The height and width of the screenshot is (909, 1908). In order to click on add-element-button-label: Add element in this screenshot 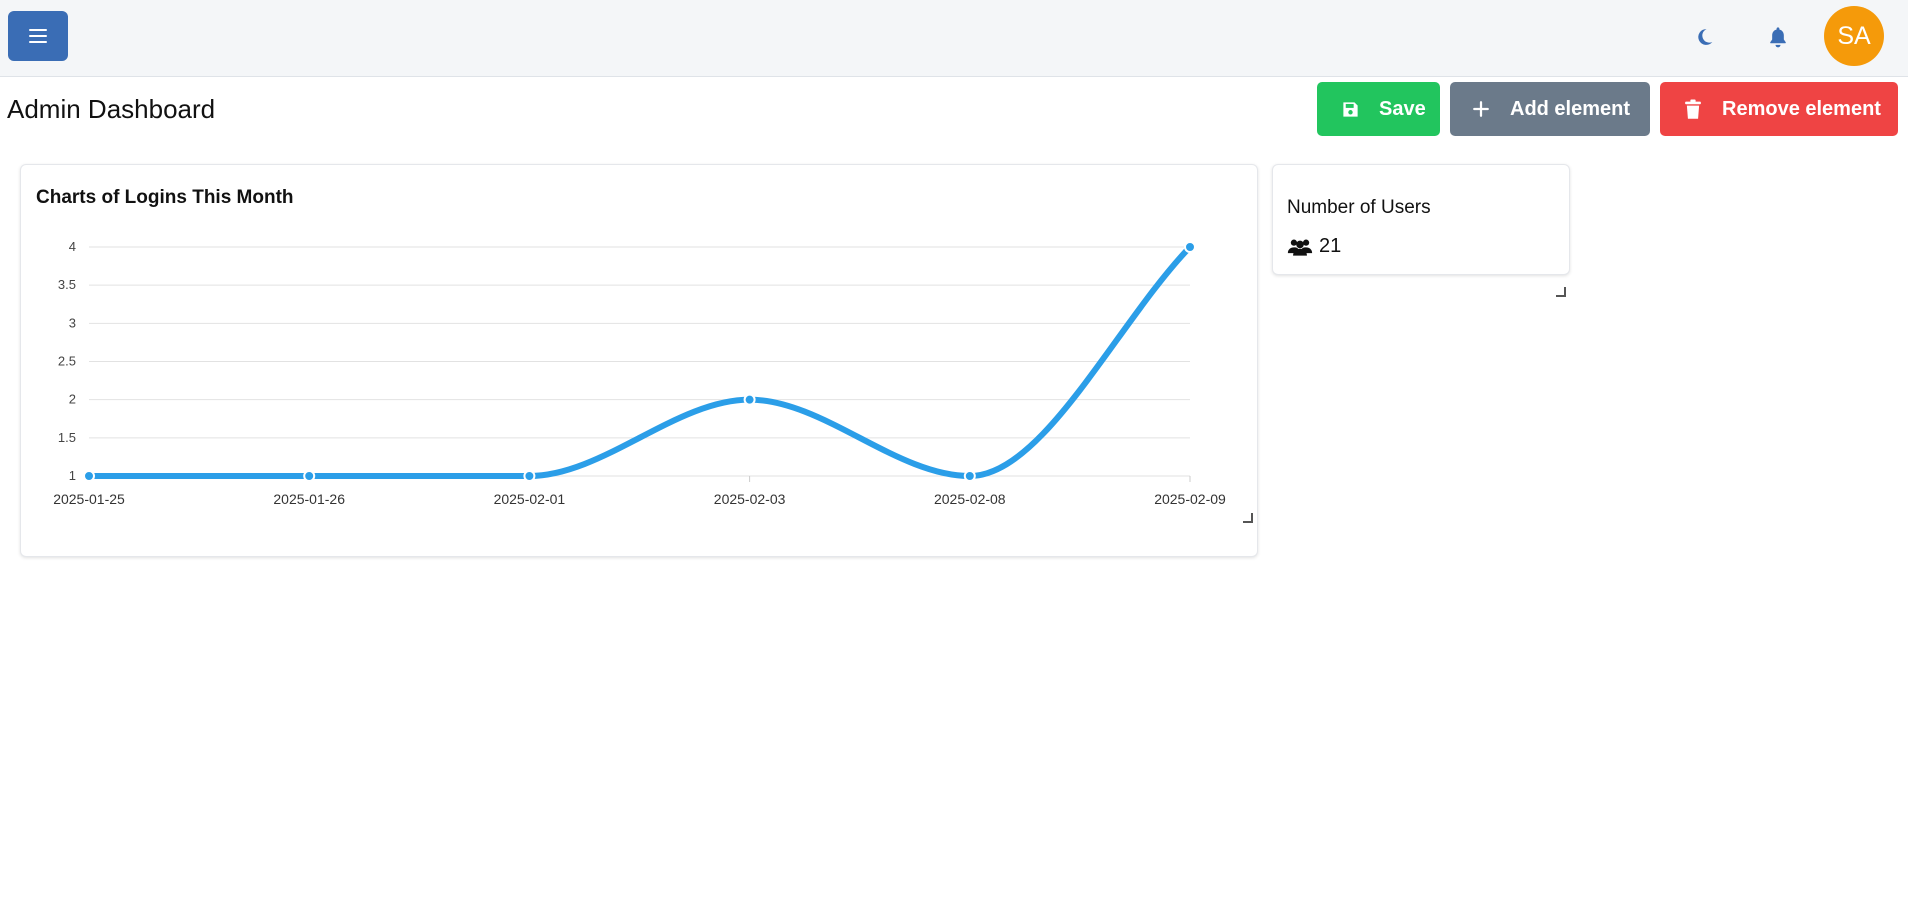, I will do `click(1570, 108)`.